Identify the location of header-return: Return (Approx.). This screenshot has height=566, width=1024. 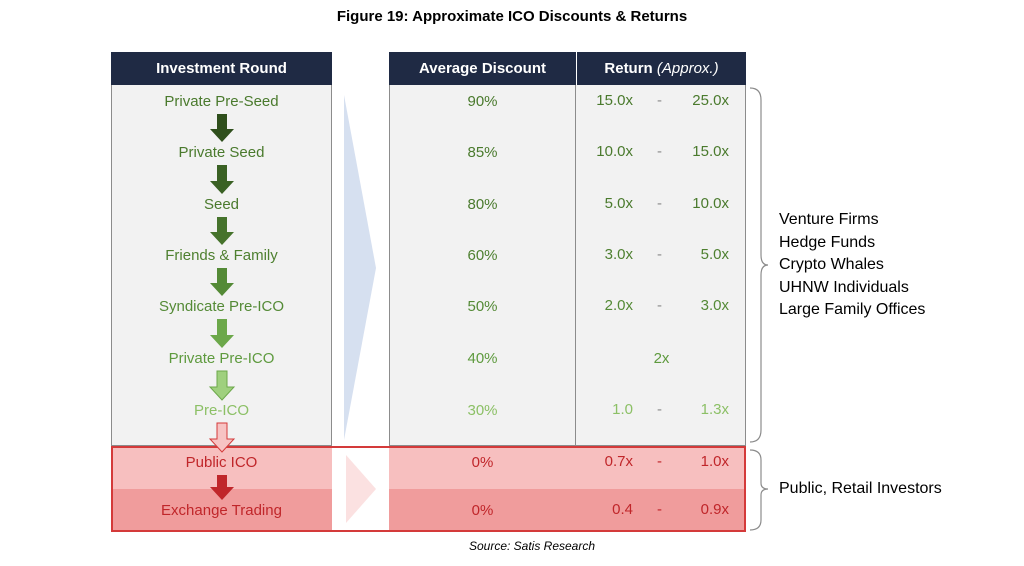
(661, 68).